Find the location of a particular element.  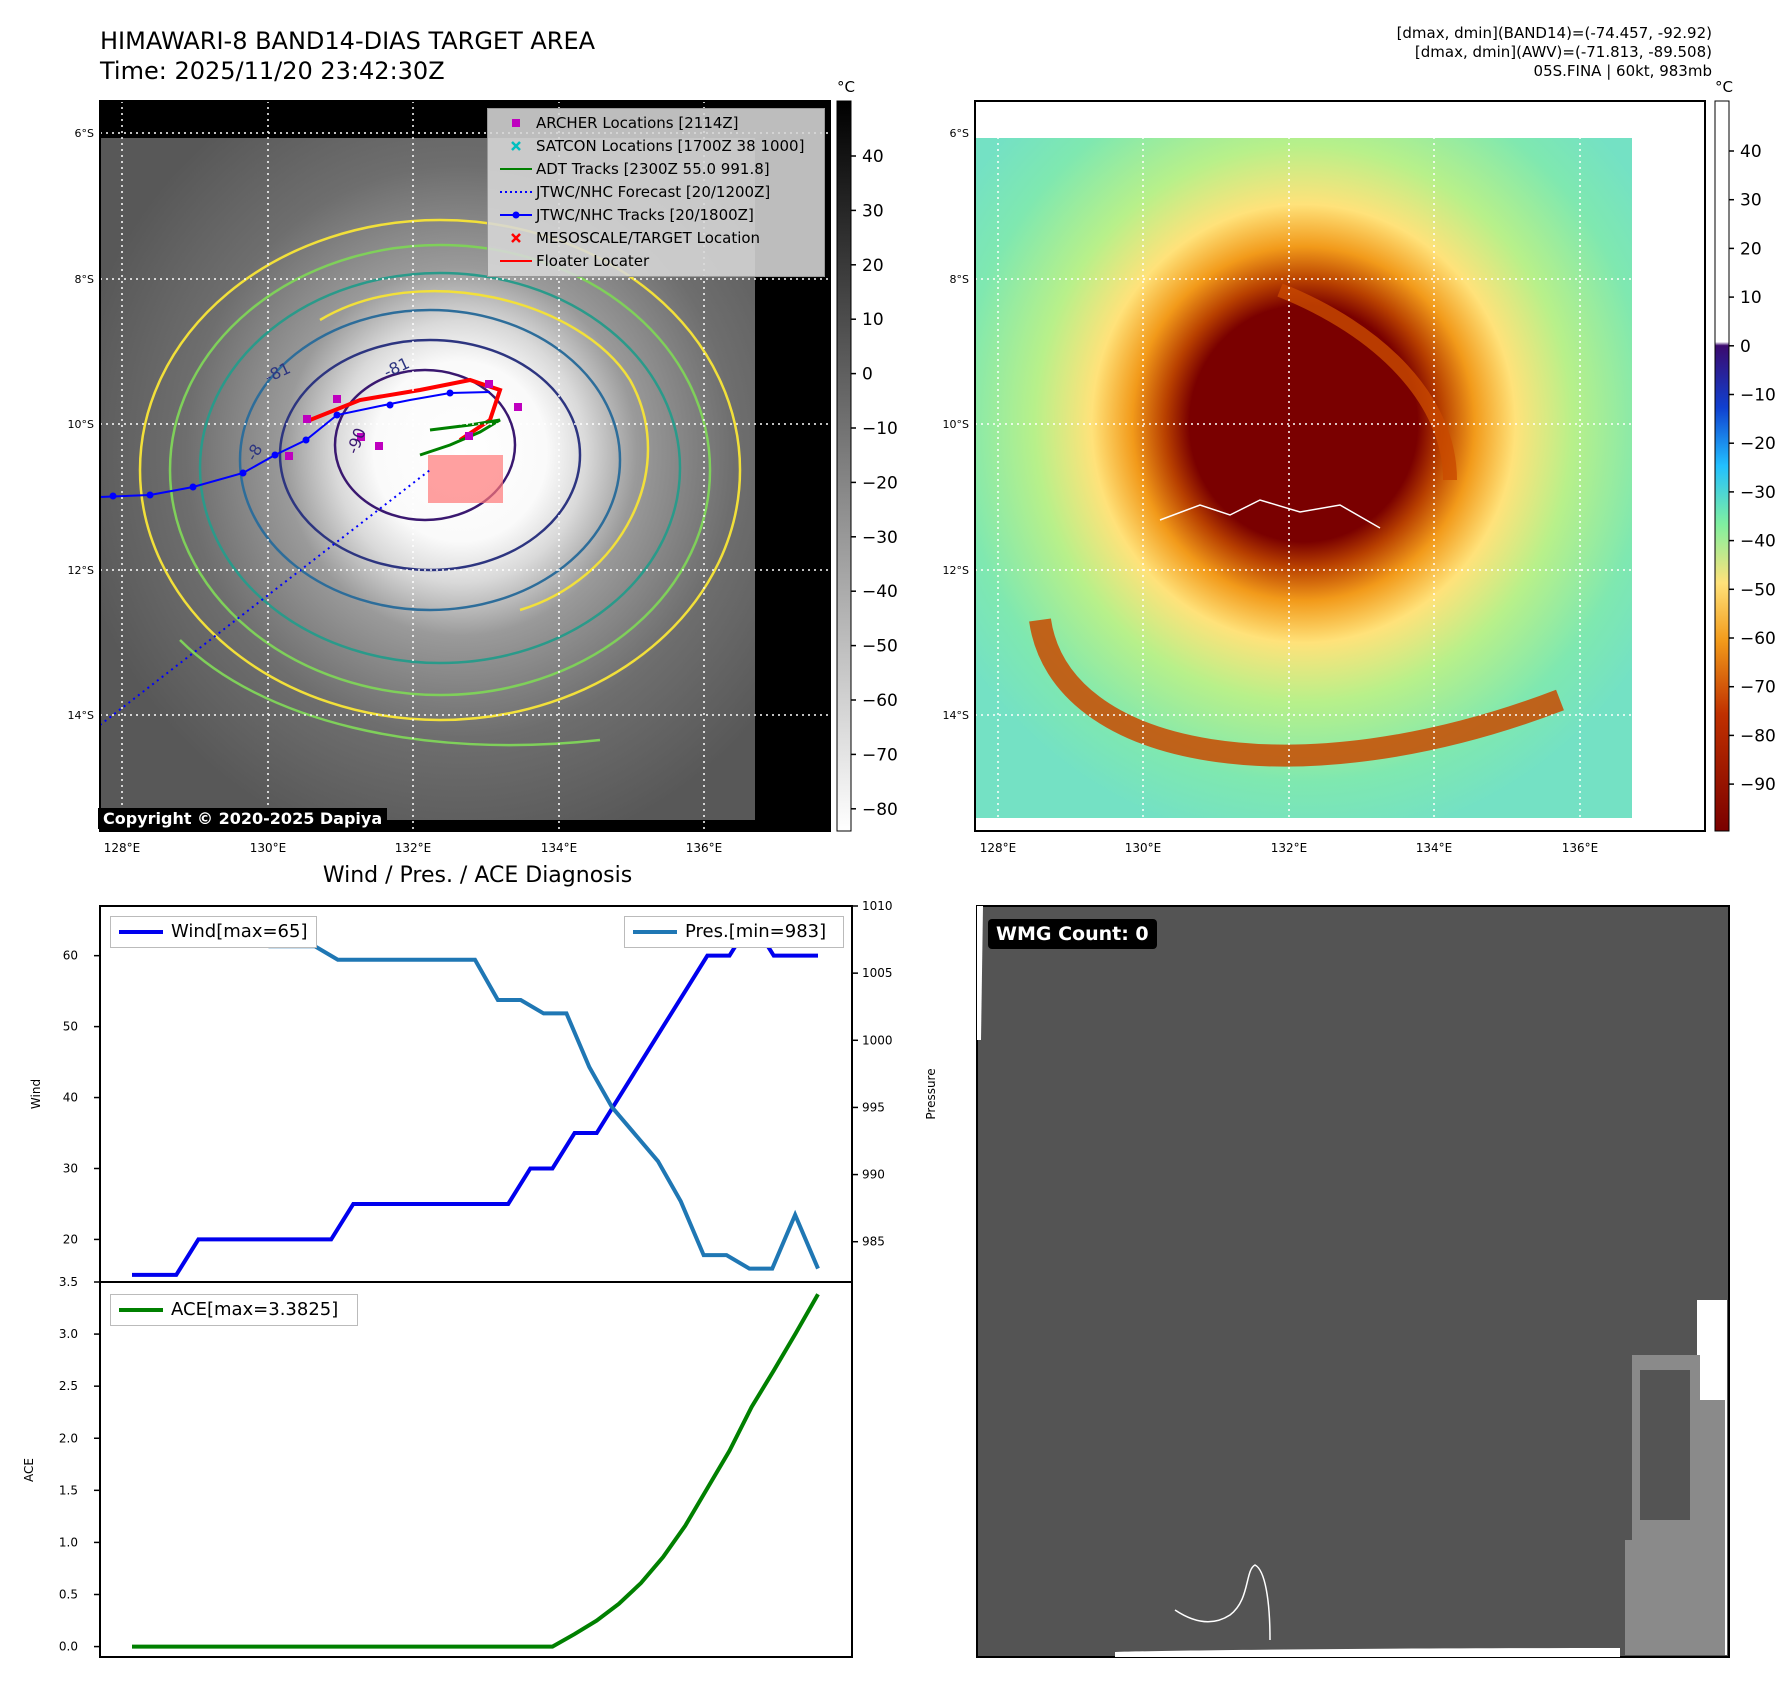

legend-label: MESOSCALE/TARGET Location is located at coordinates (648, 238).